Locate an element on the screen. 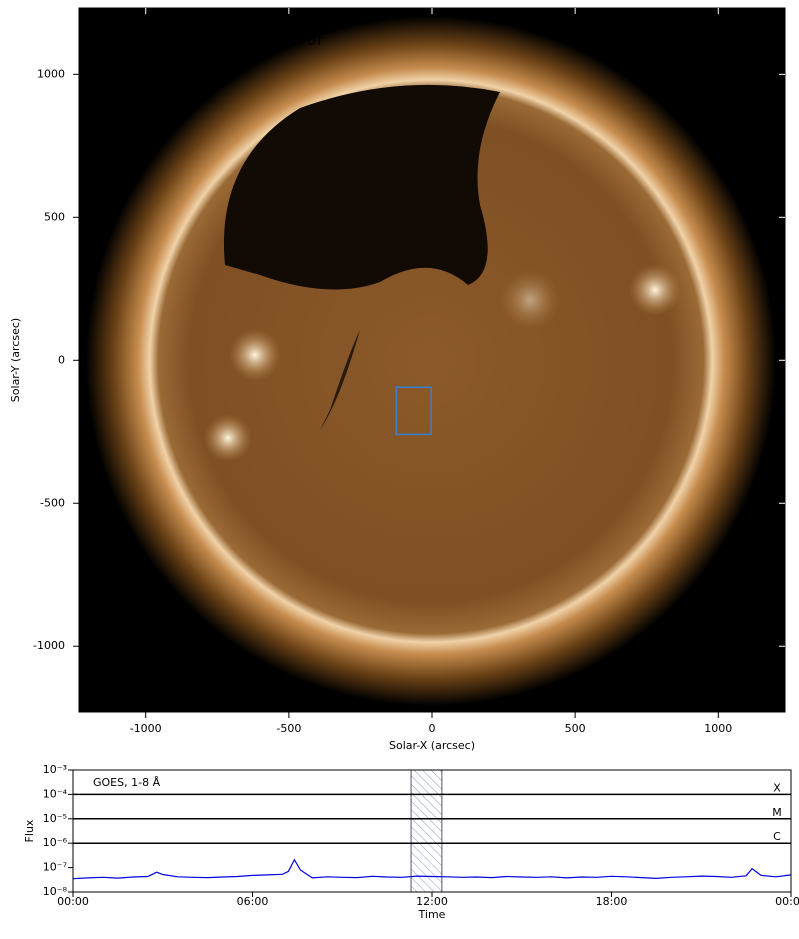 The height and width of the screenshot is (939, 799). y-tick-label: 10⁻⁷ is located at coordinates (55, 867).